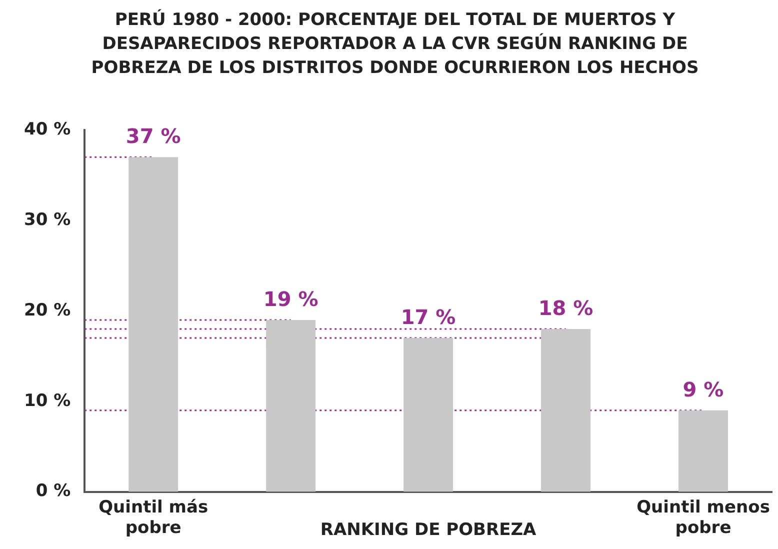 The image size is (778, 549). What do you see at coordinates (395, 44) in the screenshot?
I see `chart-title: PERÚ 1980 - 2000: PORCENTAJE DEL TOTAL DE MUERTOS Y DESAPARECIDOS REPORTADOR A LA CVR SEGÚN RANKING DE POBREZA DE LOS DISTRITOS DONDE OCURRIERON LOS HECHOS` at bounding box center [395, 44].